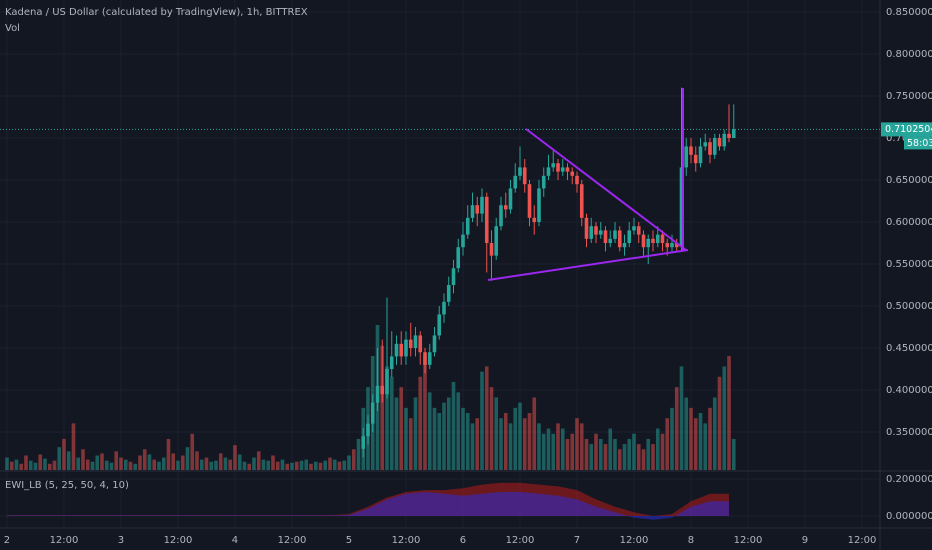 This screenshot has height=550, width=932. I want to click on x-tick-label: 6, so click(463, 540).